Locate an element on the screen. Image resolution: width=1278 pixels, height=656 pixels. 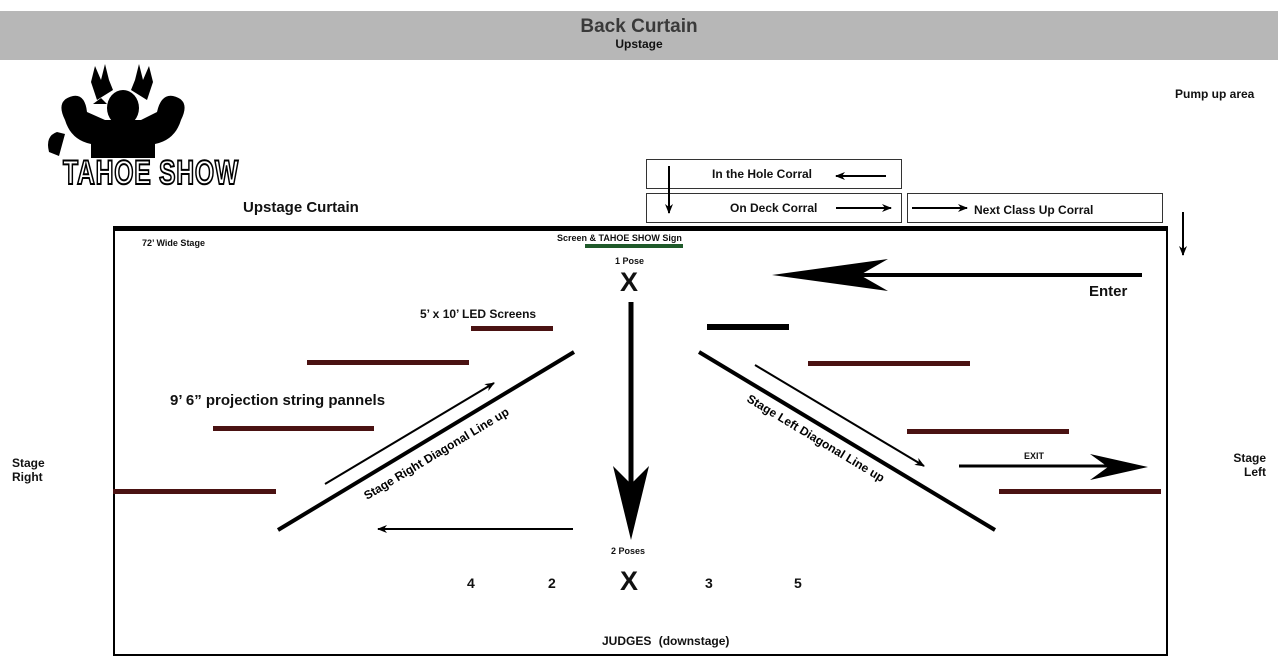
in-the-hole-corral-label: In the Hole Corral is located at coordinates (762, 174).